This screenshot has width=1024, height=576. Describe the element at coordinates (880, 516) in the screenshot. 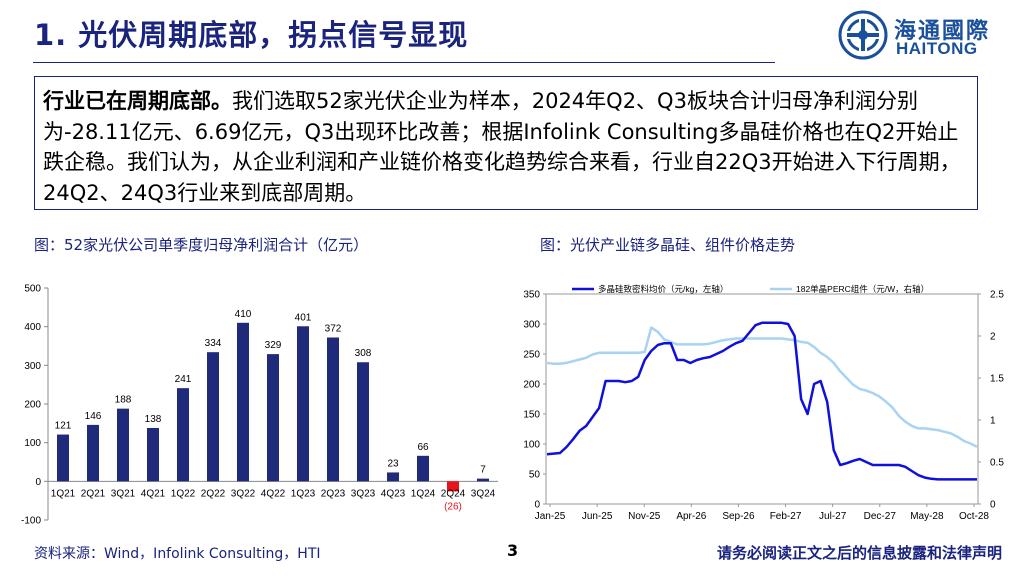

I see `x-axis-tick-label: Dec-27` at that location.